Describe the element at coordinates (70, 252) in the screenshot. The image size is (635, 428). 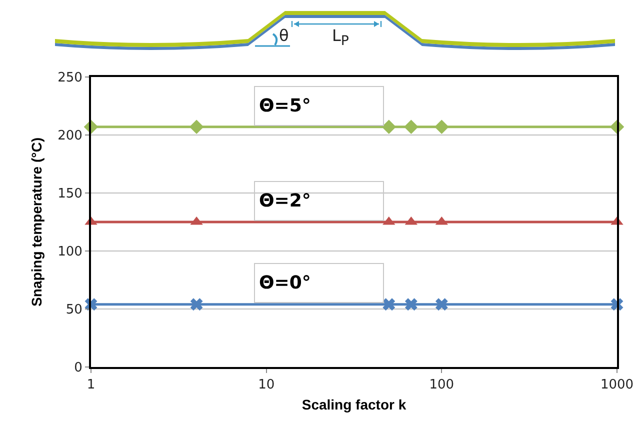
I see `y-tick-label: 100` at that location.